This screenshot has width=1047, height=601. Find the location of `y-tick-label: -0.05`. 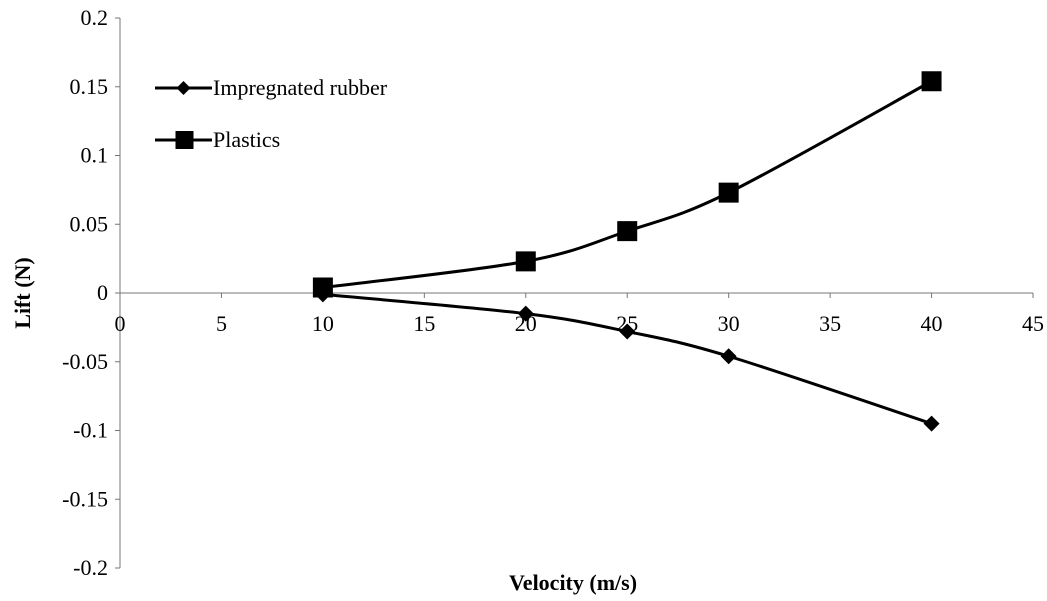

y-tick-label: -0.05 is located at coordinates (85, 361).